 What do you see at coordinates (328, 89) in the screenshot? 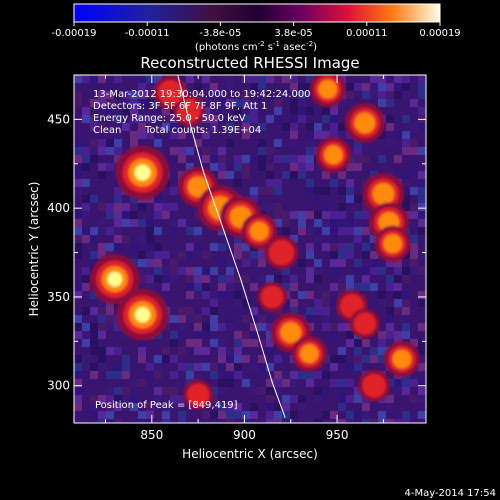
I see `source-core` at bounding box center [328, 89].